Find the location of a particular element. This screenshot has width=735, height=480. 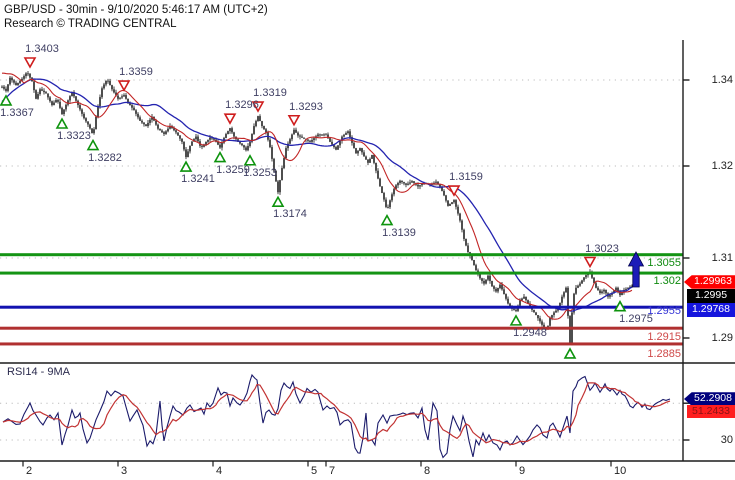

chart-source-attribution: Research © TRADING CENTRAL is located at coordinates (90, 24).